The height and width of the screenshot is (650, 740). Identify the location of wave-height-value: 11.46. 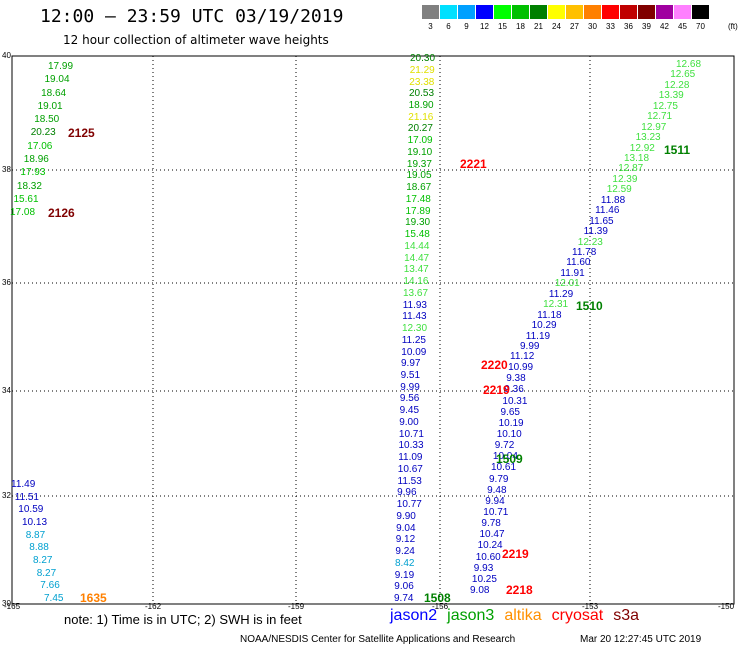
(607, 211).